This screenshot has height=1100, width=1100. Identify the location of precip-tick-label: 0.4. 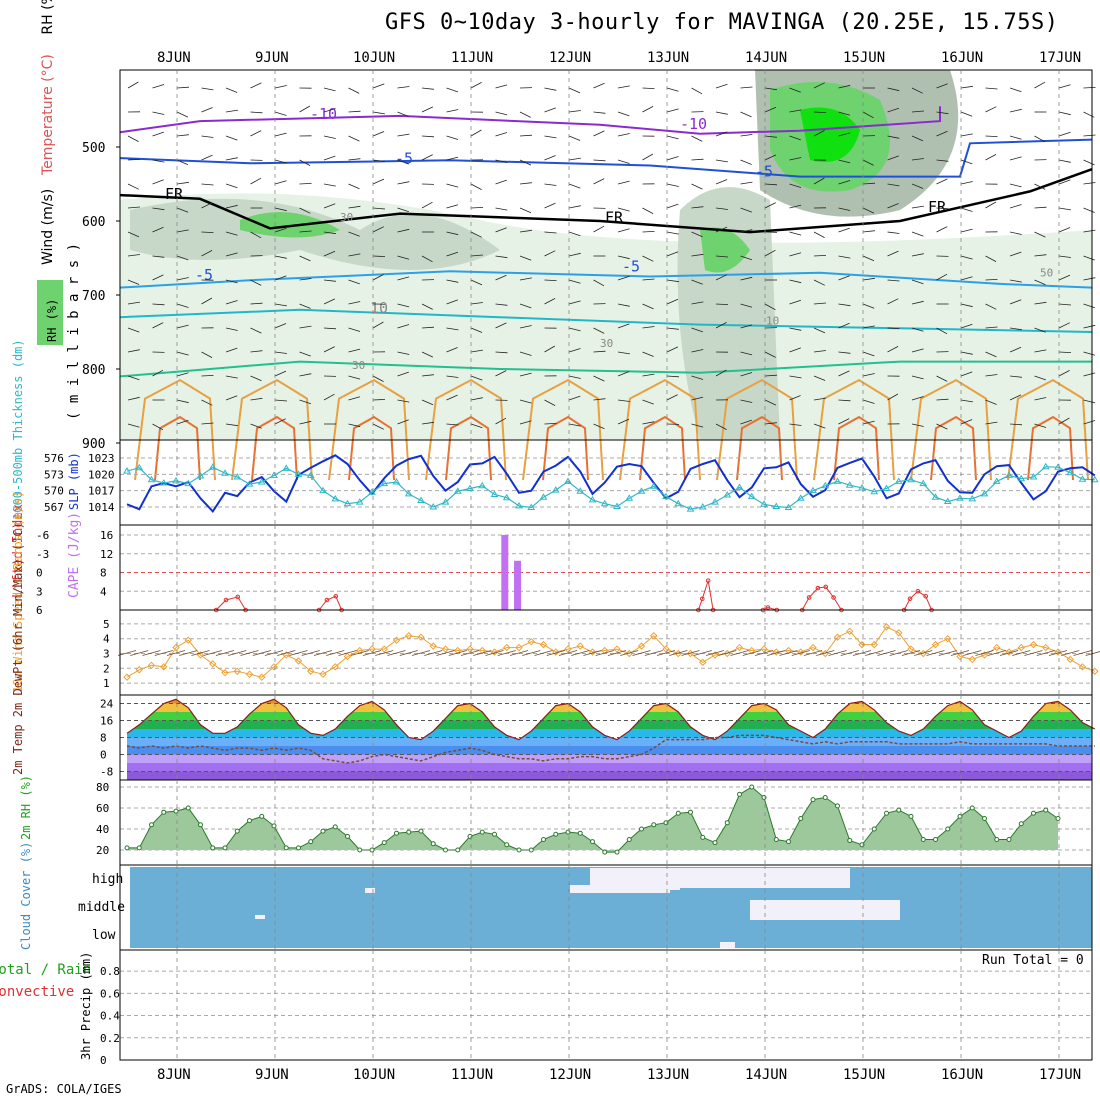
(110, 1016).